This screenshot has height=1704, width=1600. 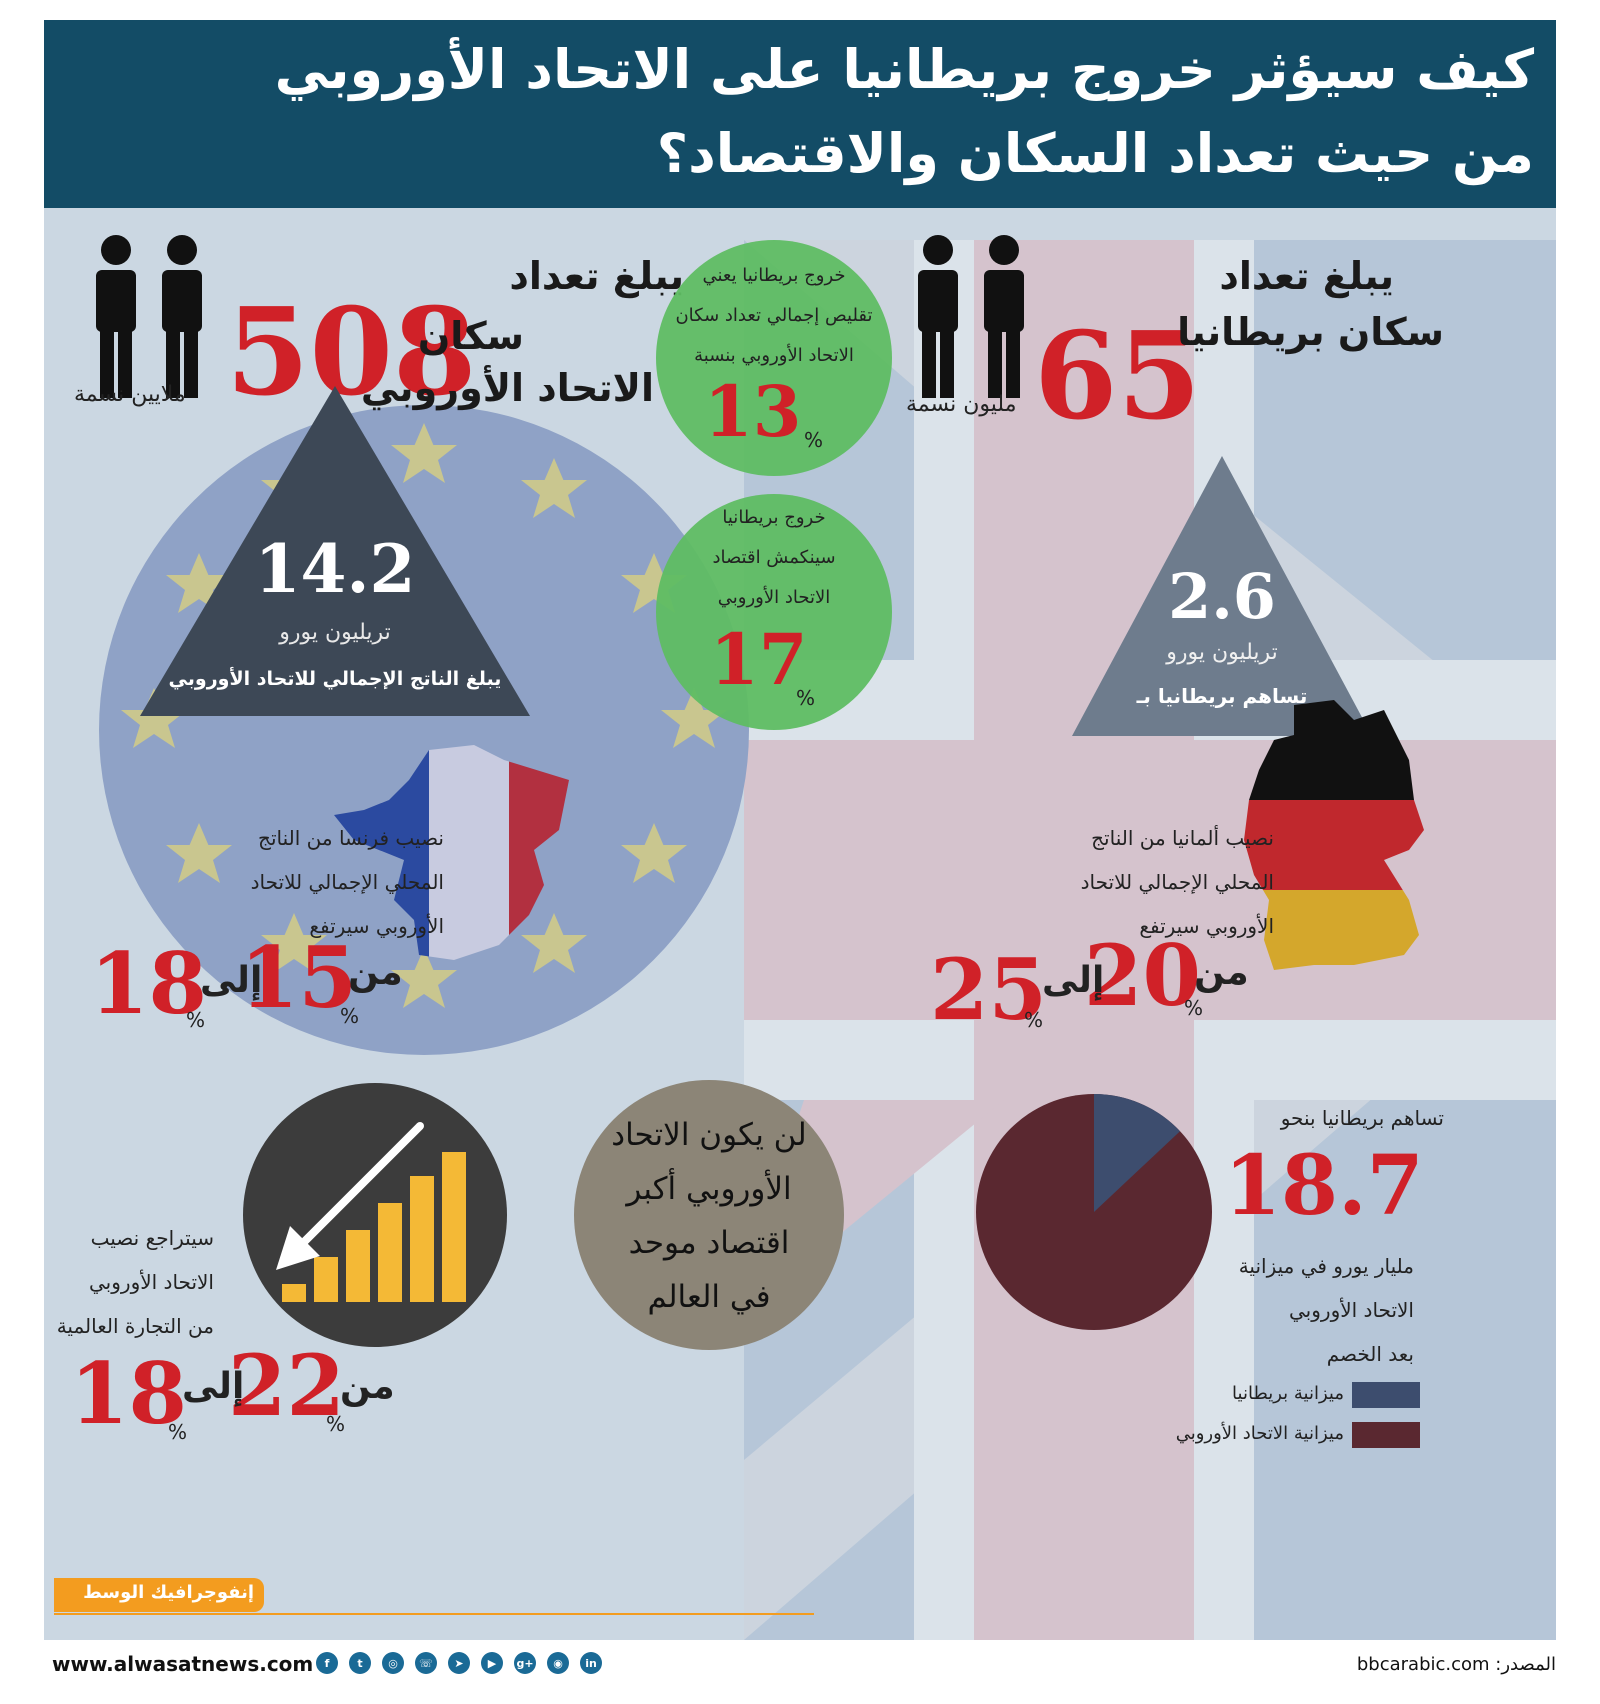 What do you see at coordinates (774, 275) in the screenshot?
I see `population-circle-line-1: خروج بريطانيا يعني` at bounding box center [774, 275].